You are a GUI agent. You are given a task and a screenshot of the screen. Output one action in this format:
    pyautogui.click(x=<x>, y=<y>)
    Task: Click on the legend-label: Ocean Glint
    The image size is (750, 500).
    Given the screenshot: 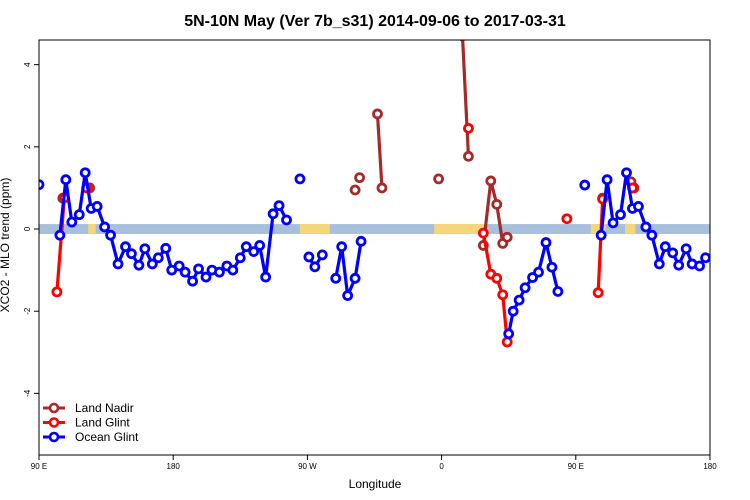 What is the action you would take?
    pyautogui.click(x=107, y=437)
    